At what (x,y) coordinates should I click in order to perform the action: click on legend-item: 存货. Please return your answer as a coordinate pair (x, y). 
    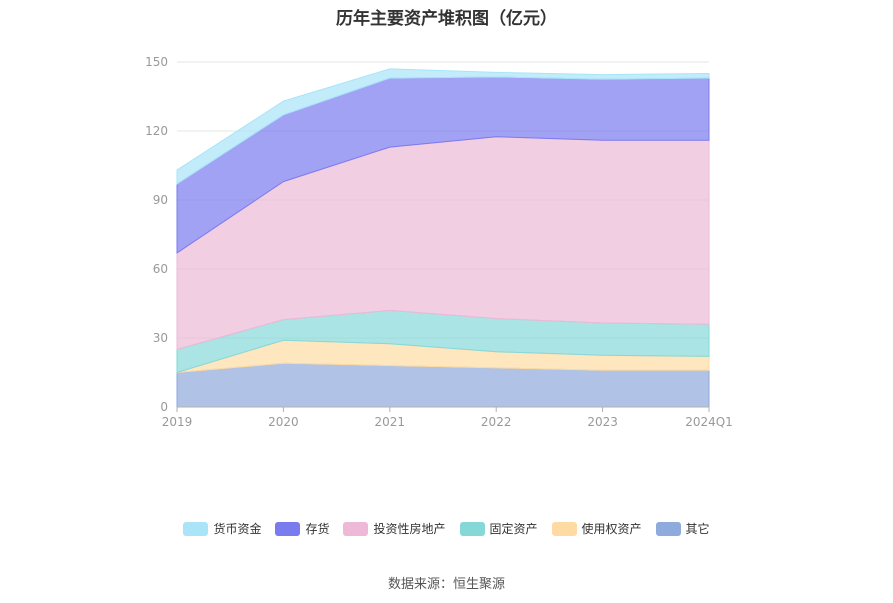
    Looking at the image, I should click on (302, 528).